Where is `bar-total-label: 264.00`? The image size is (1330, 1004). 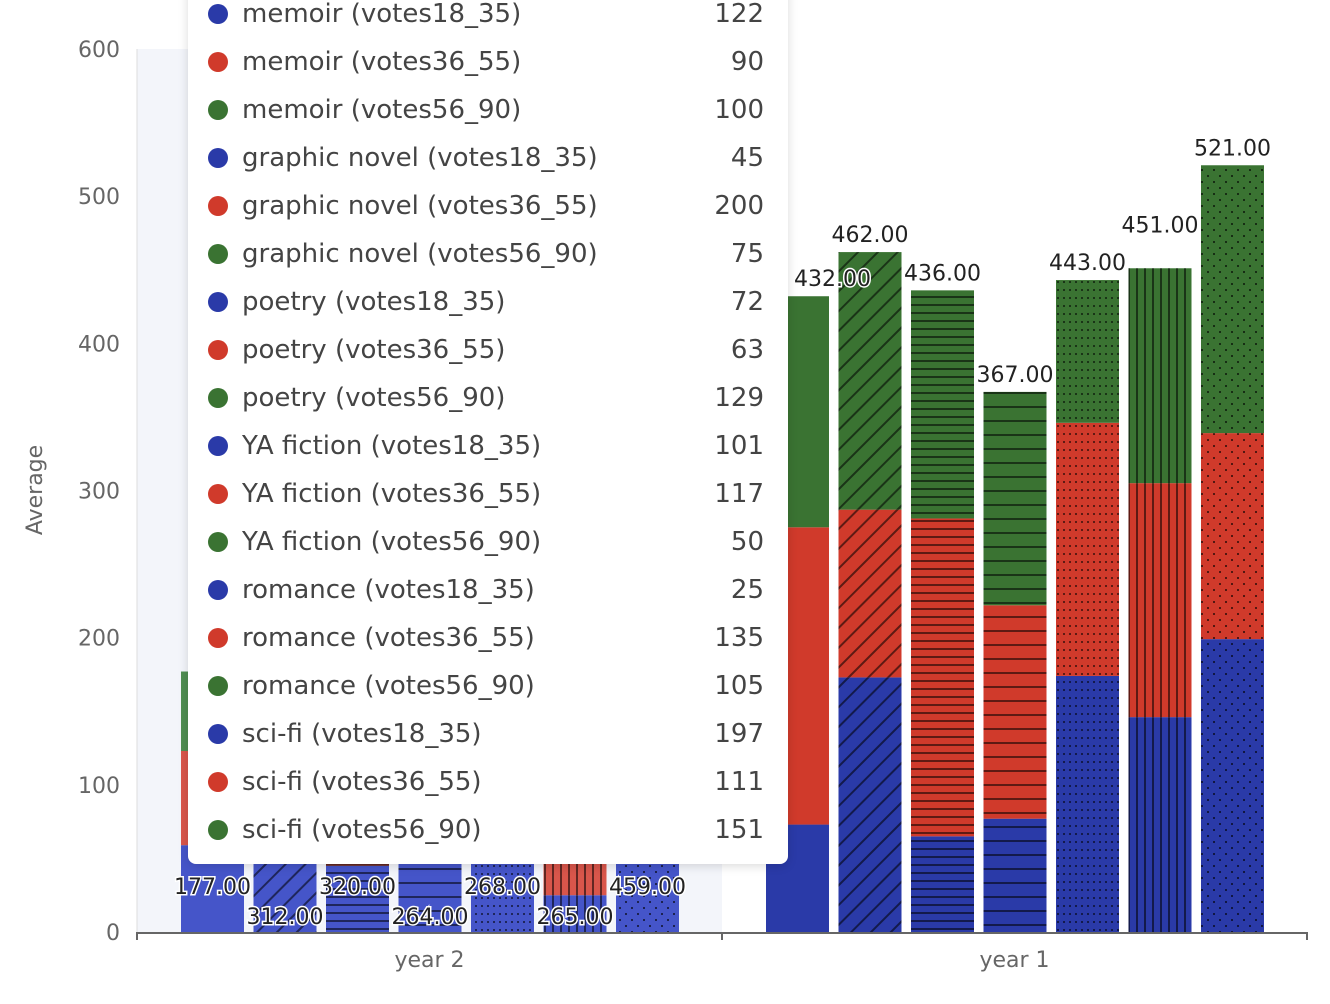 bar-total-label: 264.00 is located at coordinates (430, 917).